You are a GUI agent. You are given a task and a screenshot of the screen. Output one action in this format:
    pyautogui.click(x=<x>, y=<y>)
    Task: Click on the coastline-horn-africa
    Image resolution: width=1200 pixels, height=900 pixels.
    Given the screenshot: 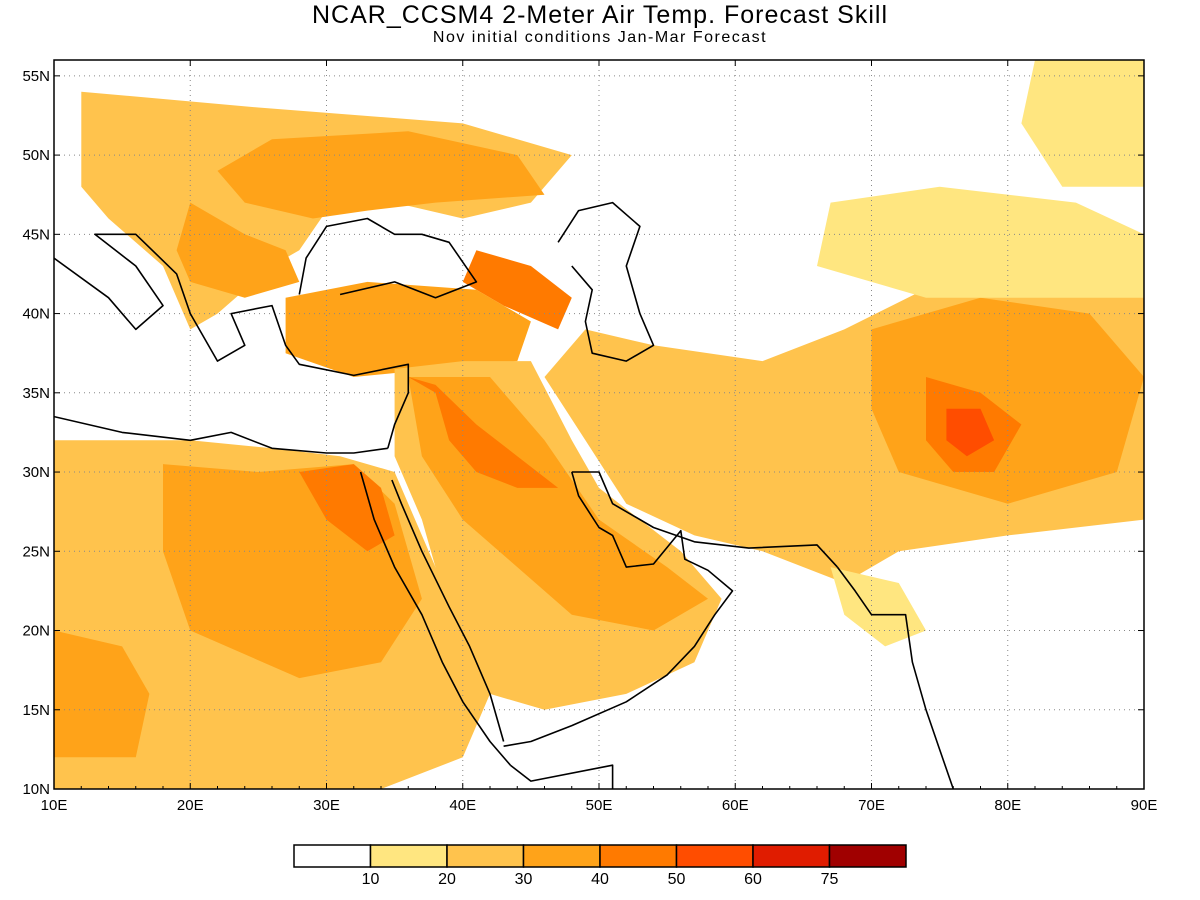 What is the action you would take?
    pyautogui.click(x=561, y=776)
    